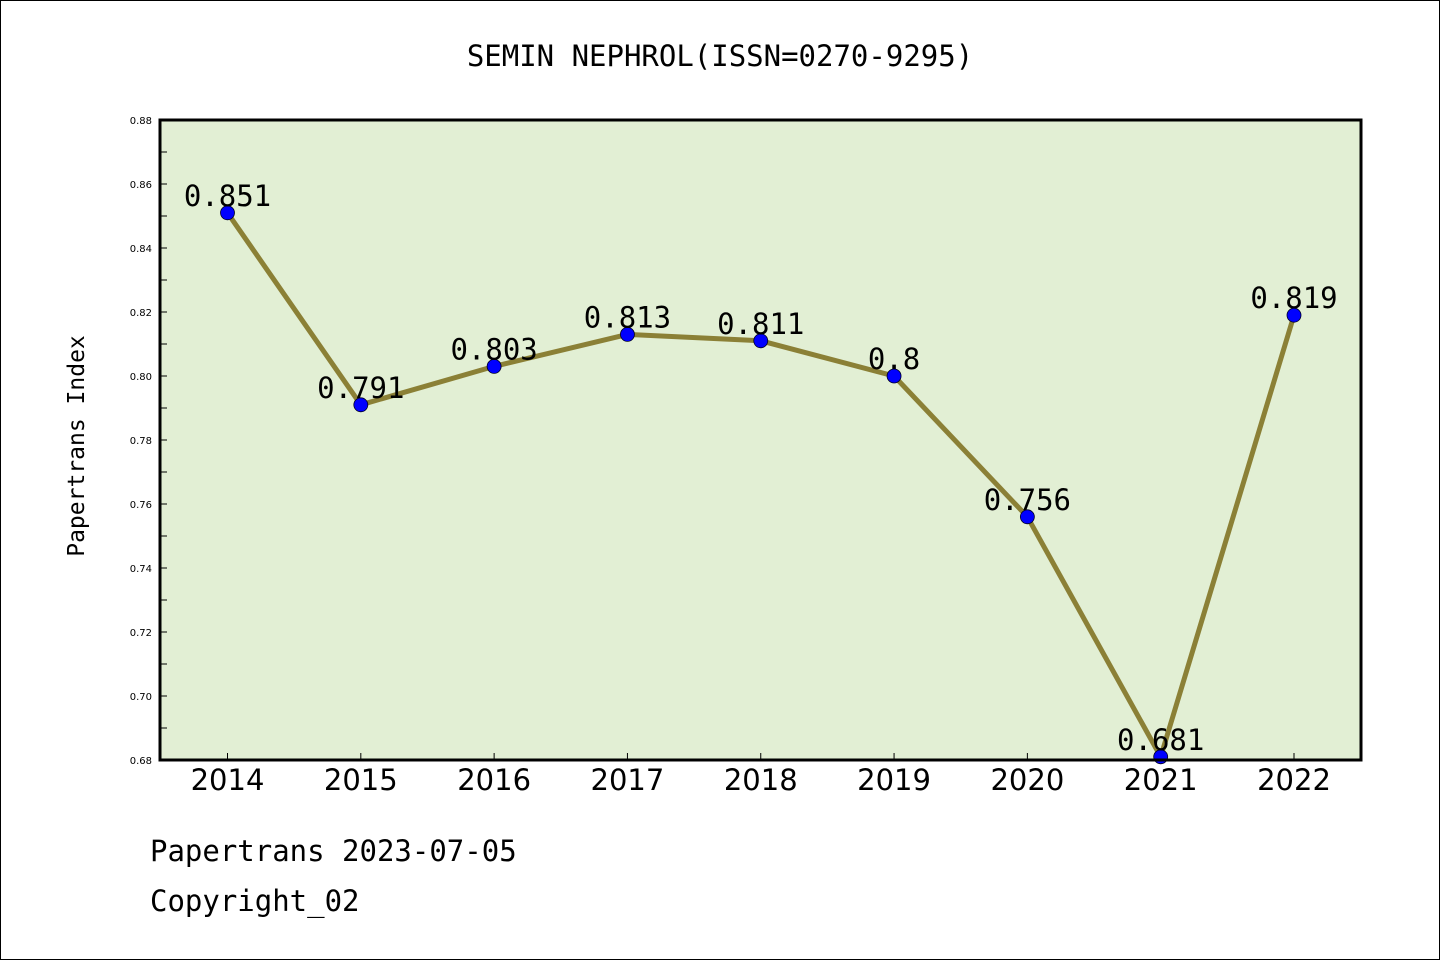 Image resolution: width=1440 pixels, height=960 pixels. What do you see at coordinates (141, 313) in the screenshot?
I see `y-tick-label: 0.82` at bounding box center [141, 313].